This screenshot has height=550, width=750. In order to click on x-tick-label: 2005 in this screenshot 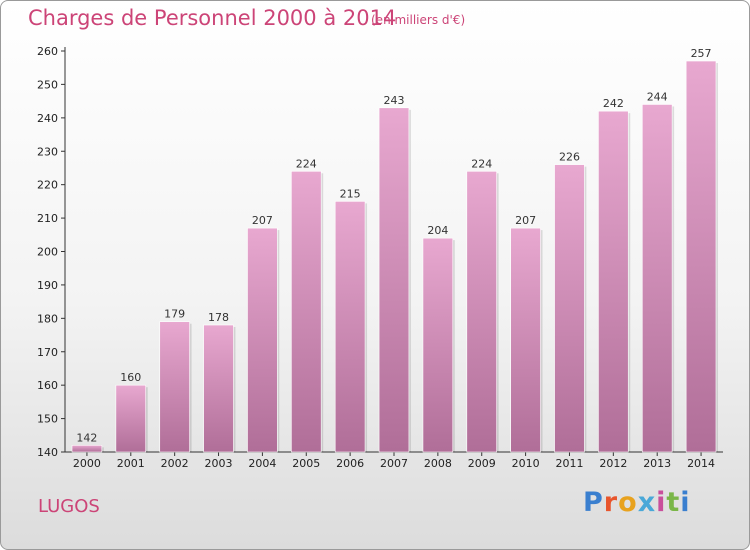, I will do `click(306, 463)`.